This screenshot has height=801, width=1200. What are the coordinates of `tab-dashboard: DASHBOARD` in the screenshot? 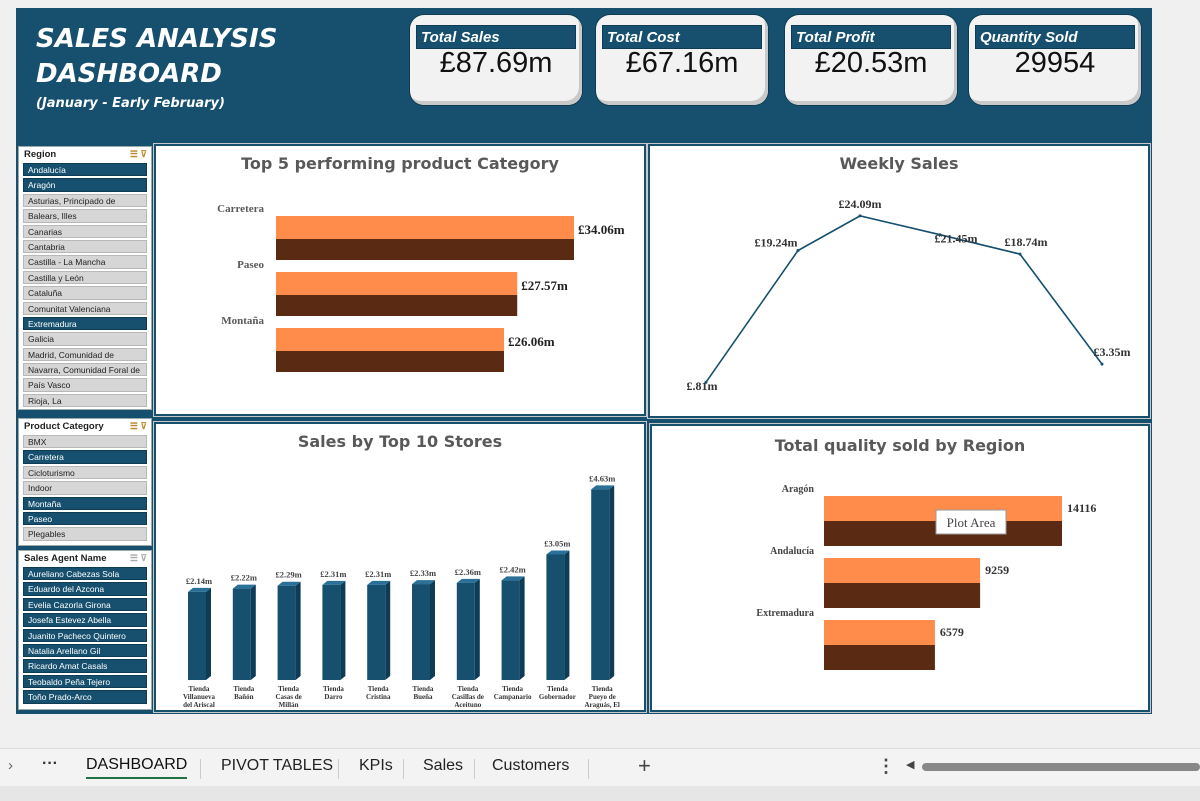 It's located at (137, 767).